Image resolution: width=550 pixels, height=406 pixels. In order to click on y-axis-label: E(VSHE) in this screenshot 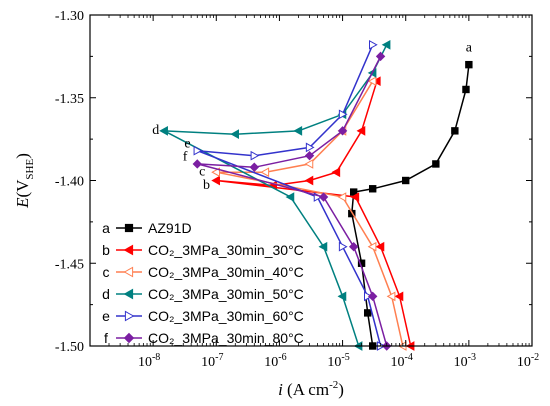, I will do `click(24, 181)`.